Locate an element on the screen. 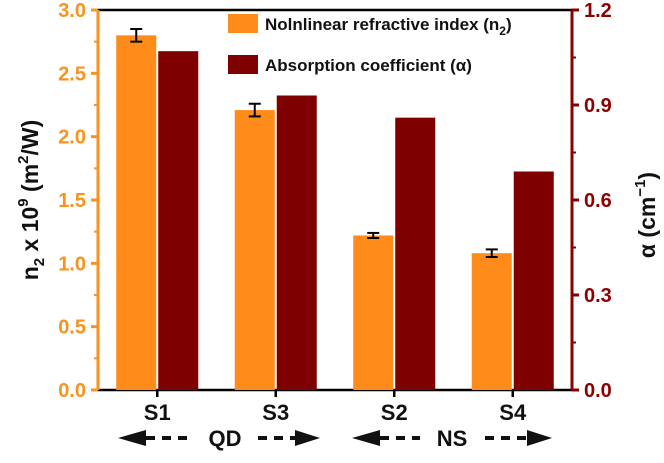 This screenshot has height=463, width=664. group-qd: QD is located at coordinates (219, 438).